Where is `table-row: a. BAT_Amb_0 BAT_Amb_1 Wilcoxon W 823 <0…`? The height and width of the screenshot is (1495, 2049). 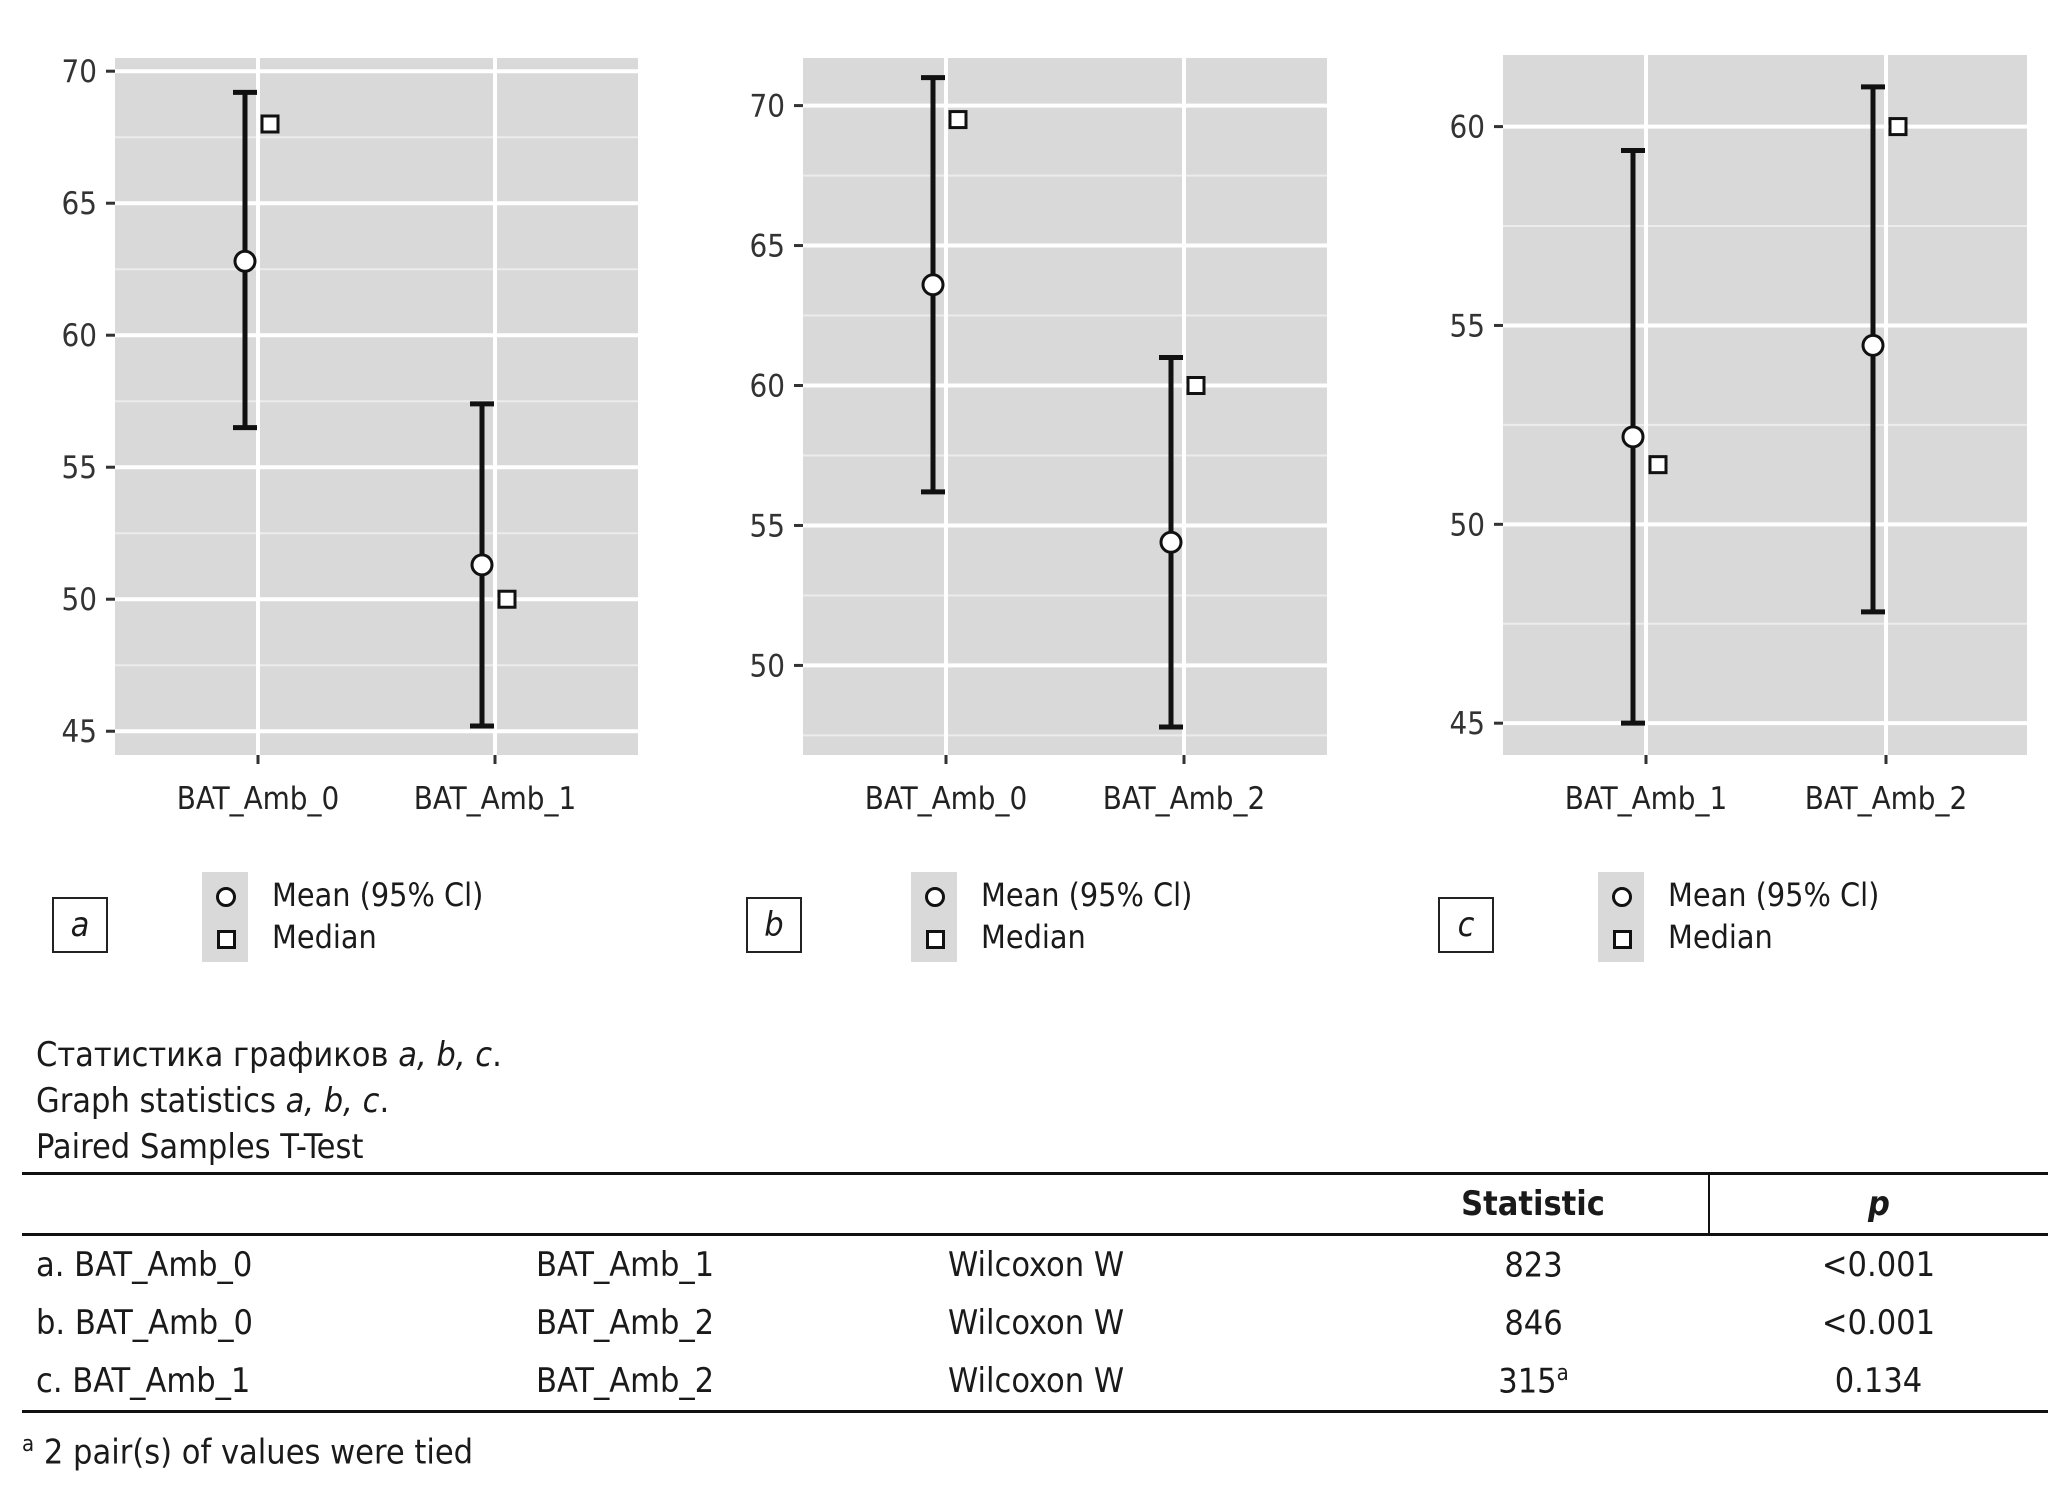
table-row: a. BAT_Amb_0 BAT_Amb_1 Wilcoxon W 823 <0… is located at coordinates (986, 1265).